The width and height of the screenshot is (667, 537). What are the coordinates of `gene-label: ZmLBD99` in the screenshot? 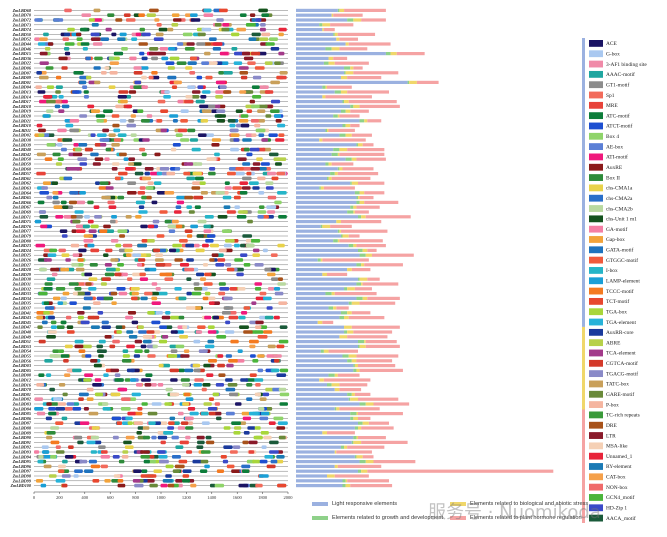 It's located at (22, 480).